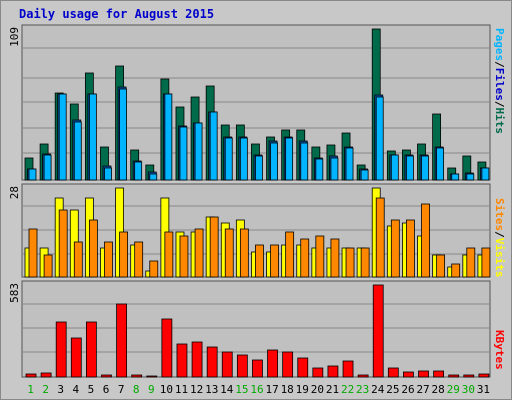  I want to click on x-tick-label-10: 10, so click(166, 389).